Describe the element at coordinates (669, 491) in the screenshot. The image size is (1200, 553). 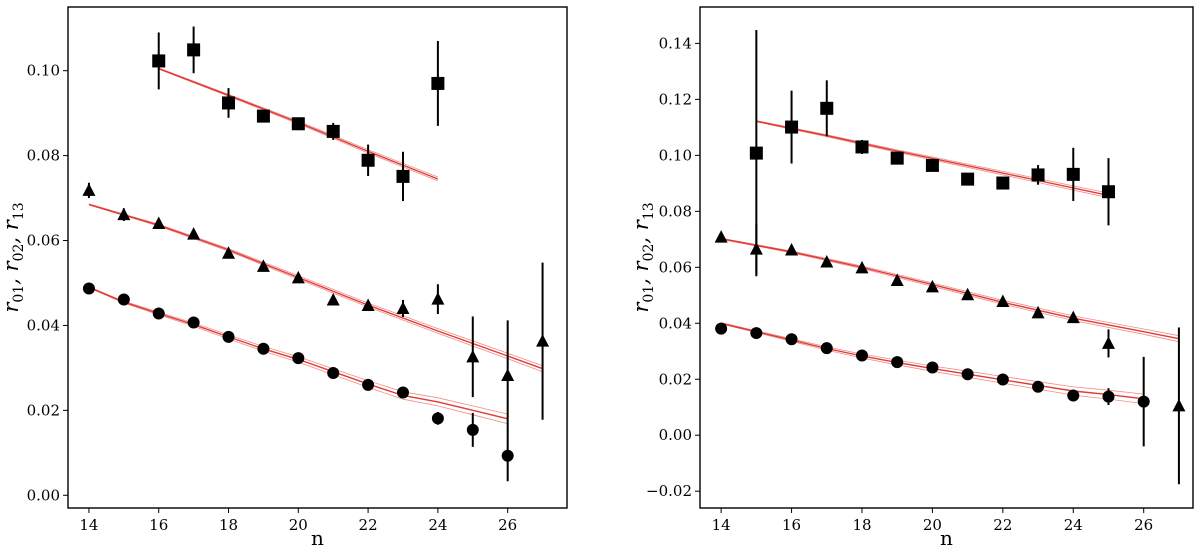
I see `y-tick-label: −0.02` at that location.